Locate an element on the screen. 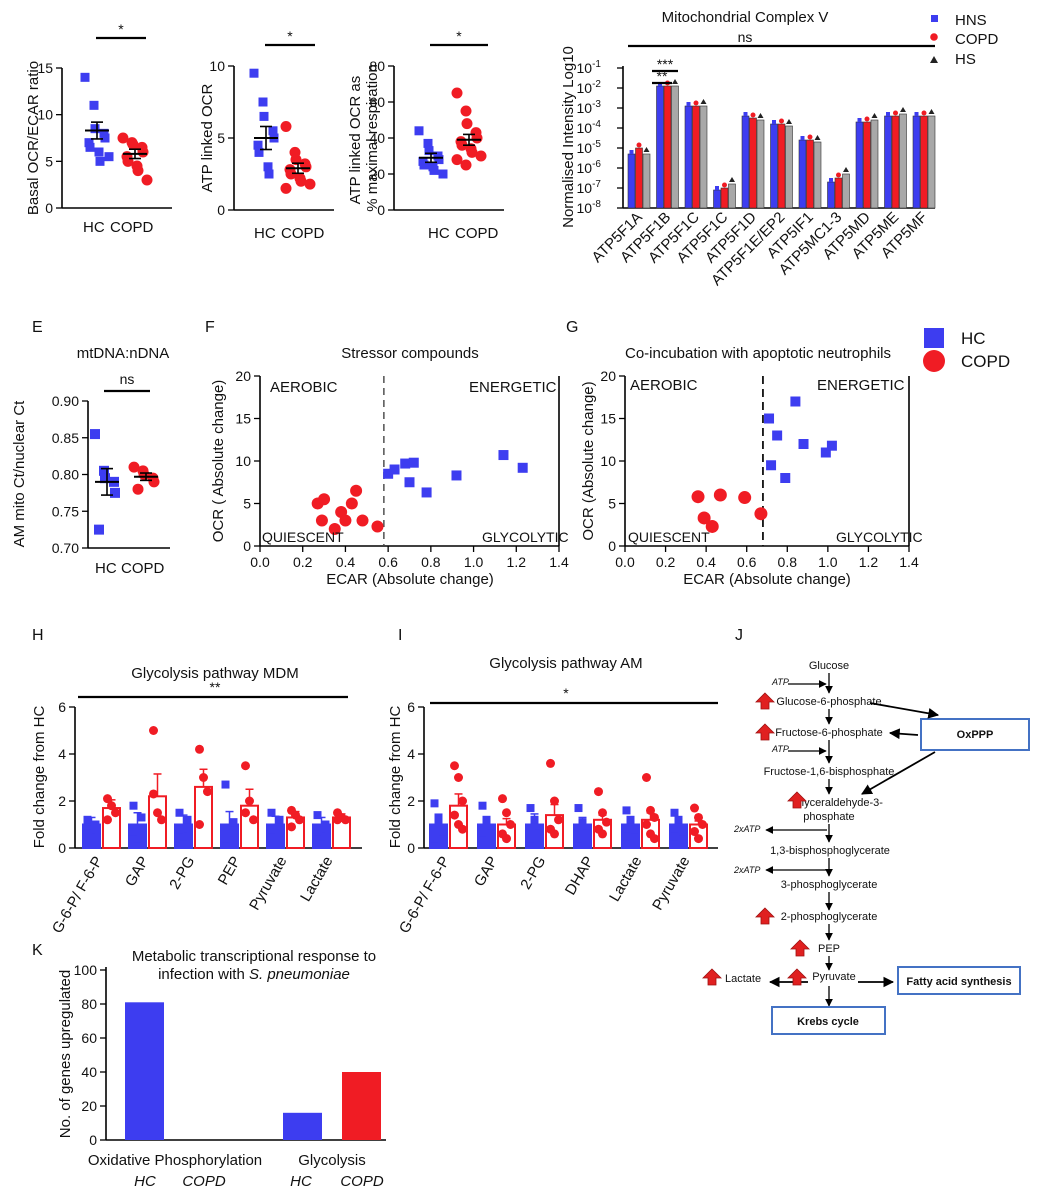 The width and height of the screenshot is (1053, 1198). panel-k-ytick-label: 80 is located at coordinates (89, 1004).